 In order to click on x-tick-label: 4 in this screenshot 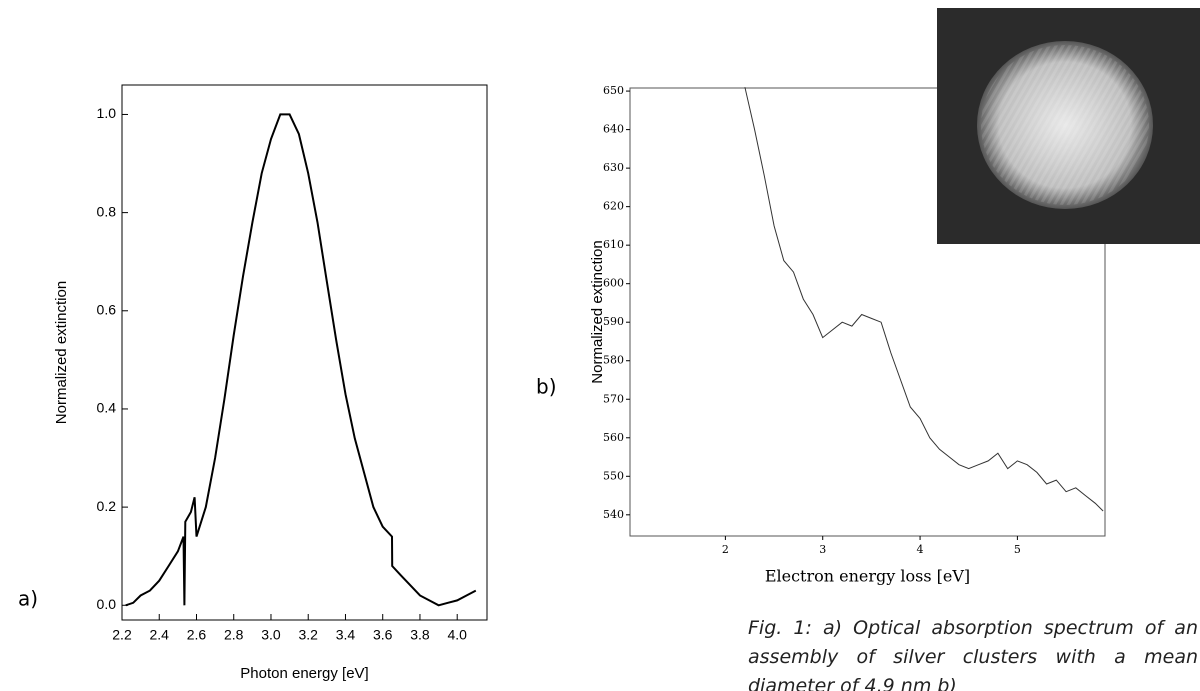, I will do `click(920, 549)`.